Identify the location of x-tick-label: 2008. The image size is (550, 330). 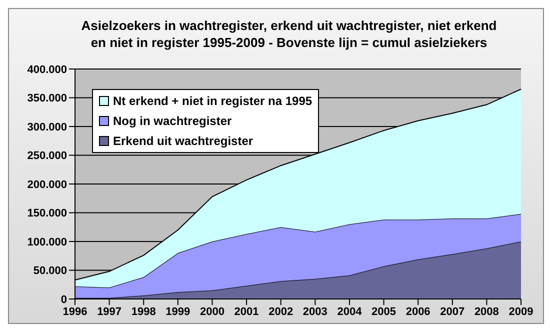
(486, 312).